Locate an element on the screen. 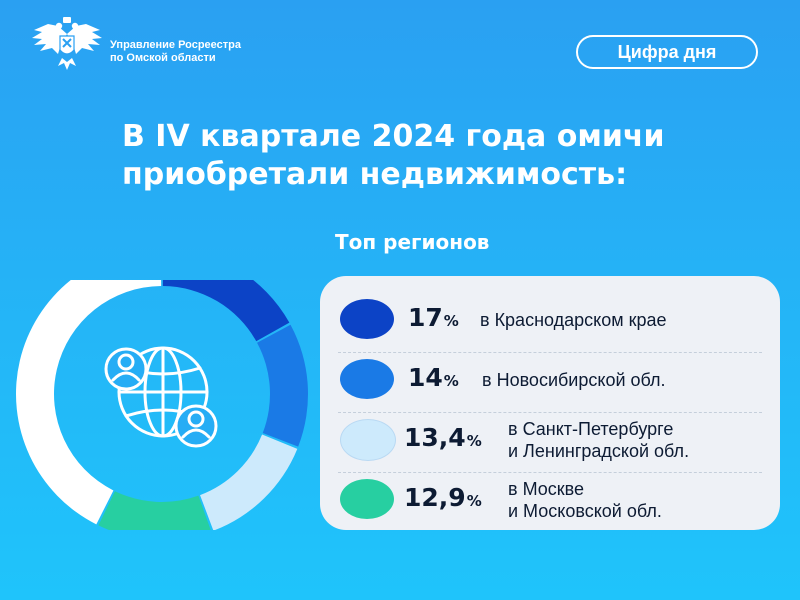  legend-percentage: 13,4% is located at coordinates (443, 437).